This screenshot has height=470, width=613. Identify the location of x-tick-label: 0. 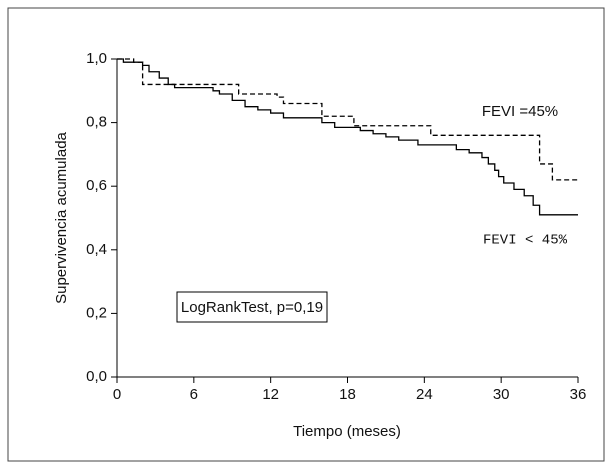
(117, 394).